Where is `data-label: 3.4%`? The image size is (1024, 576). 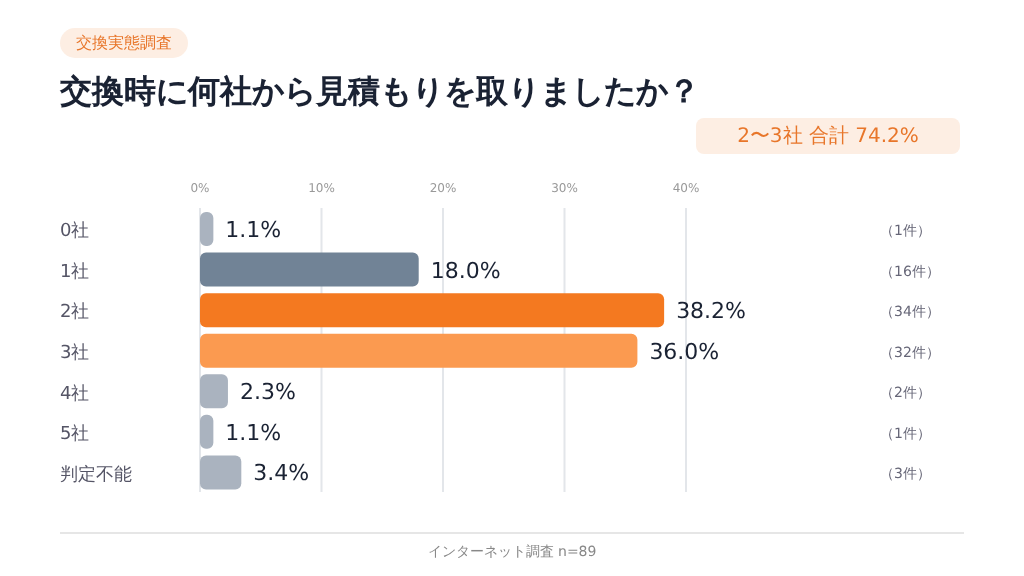 data-label: 3.4% is located at coordinates (281, 473).